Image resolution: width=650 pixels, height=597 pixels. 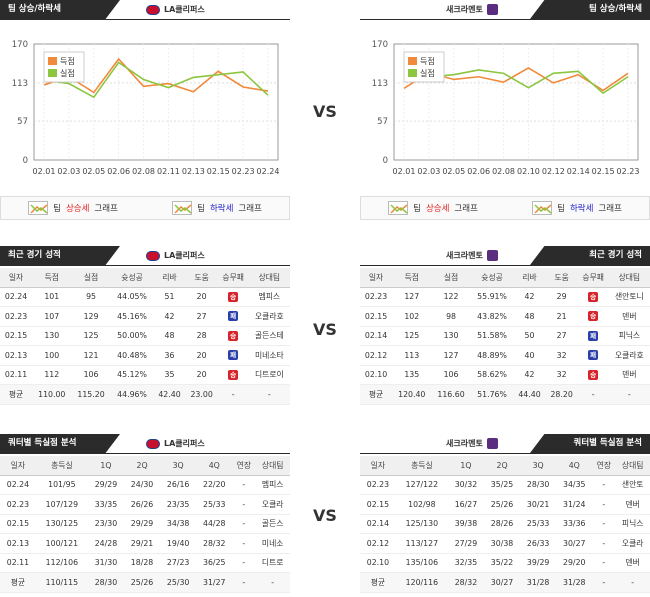 What do you see at coordinates (465, 504) in the screenshot?
I see `table-cell: 16/27` at bounding box center [465, 504].